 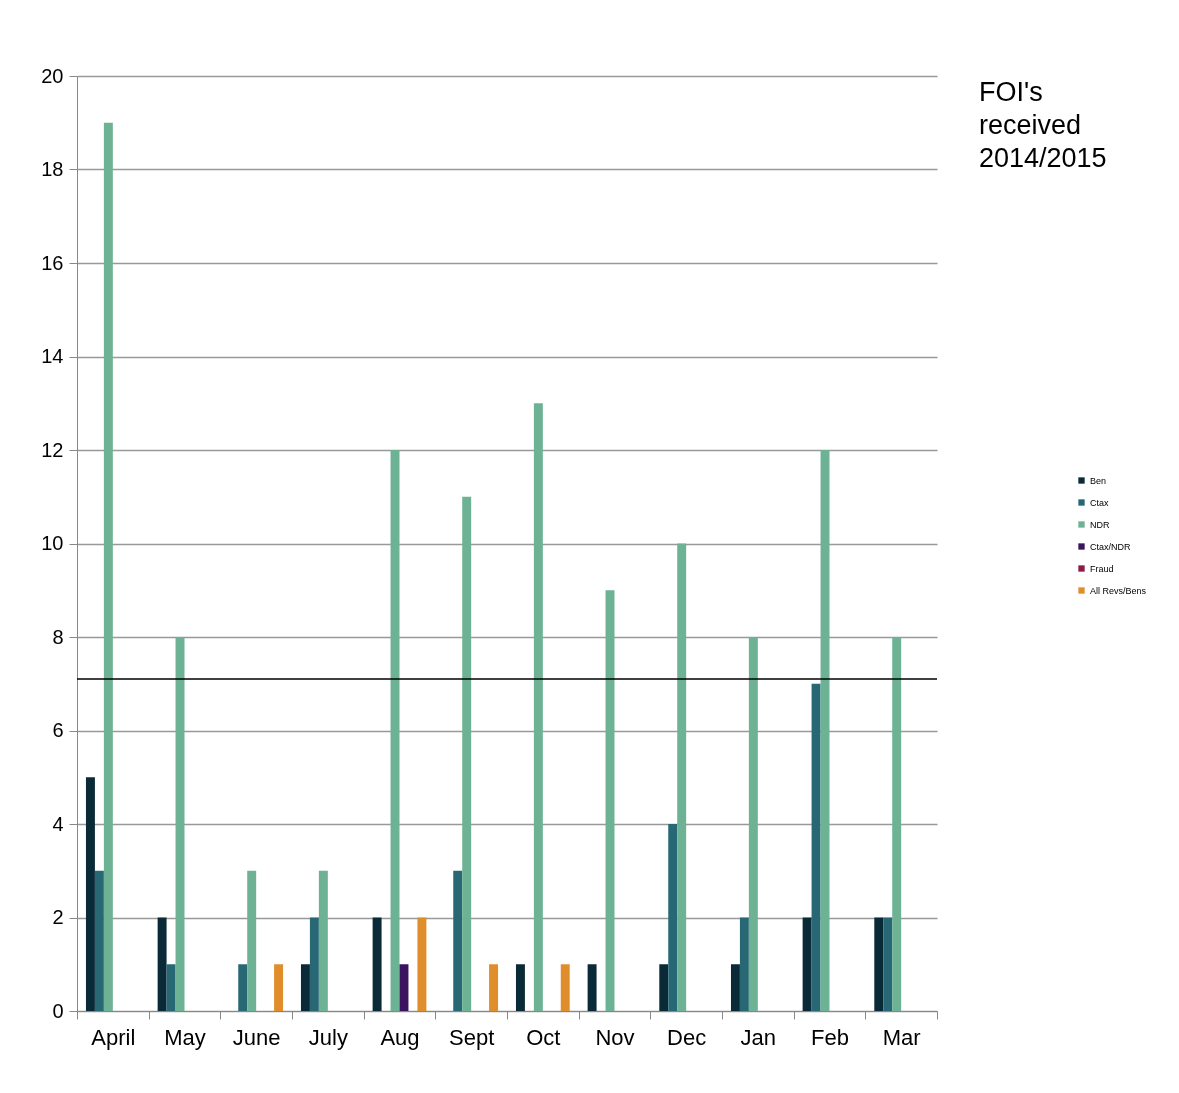 What do you see at coordinates (52, 169) in the screenshot?
I see `y-tick-label: 18` at bounding box center [52, 169].